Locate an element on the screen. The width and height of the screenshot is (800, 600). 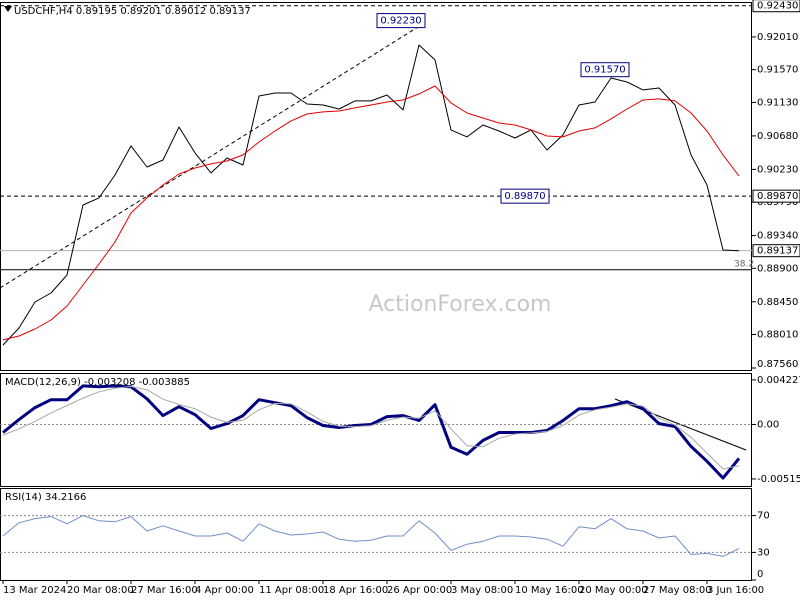
price-level-label: 0.92430 is located at coordinates (777, 6).